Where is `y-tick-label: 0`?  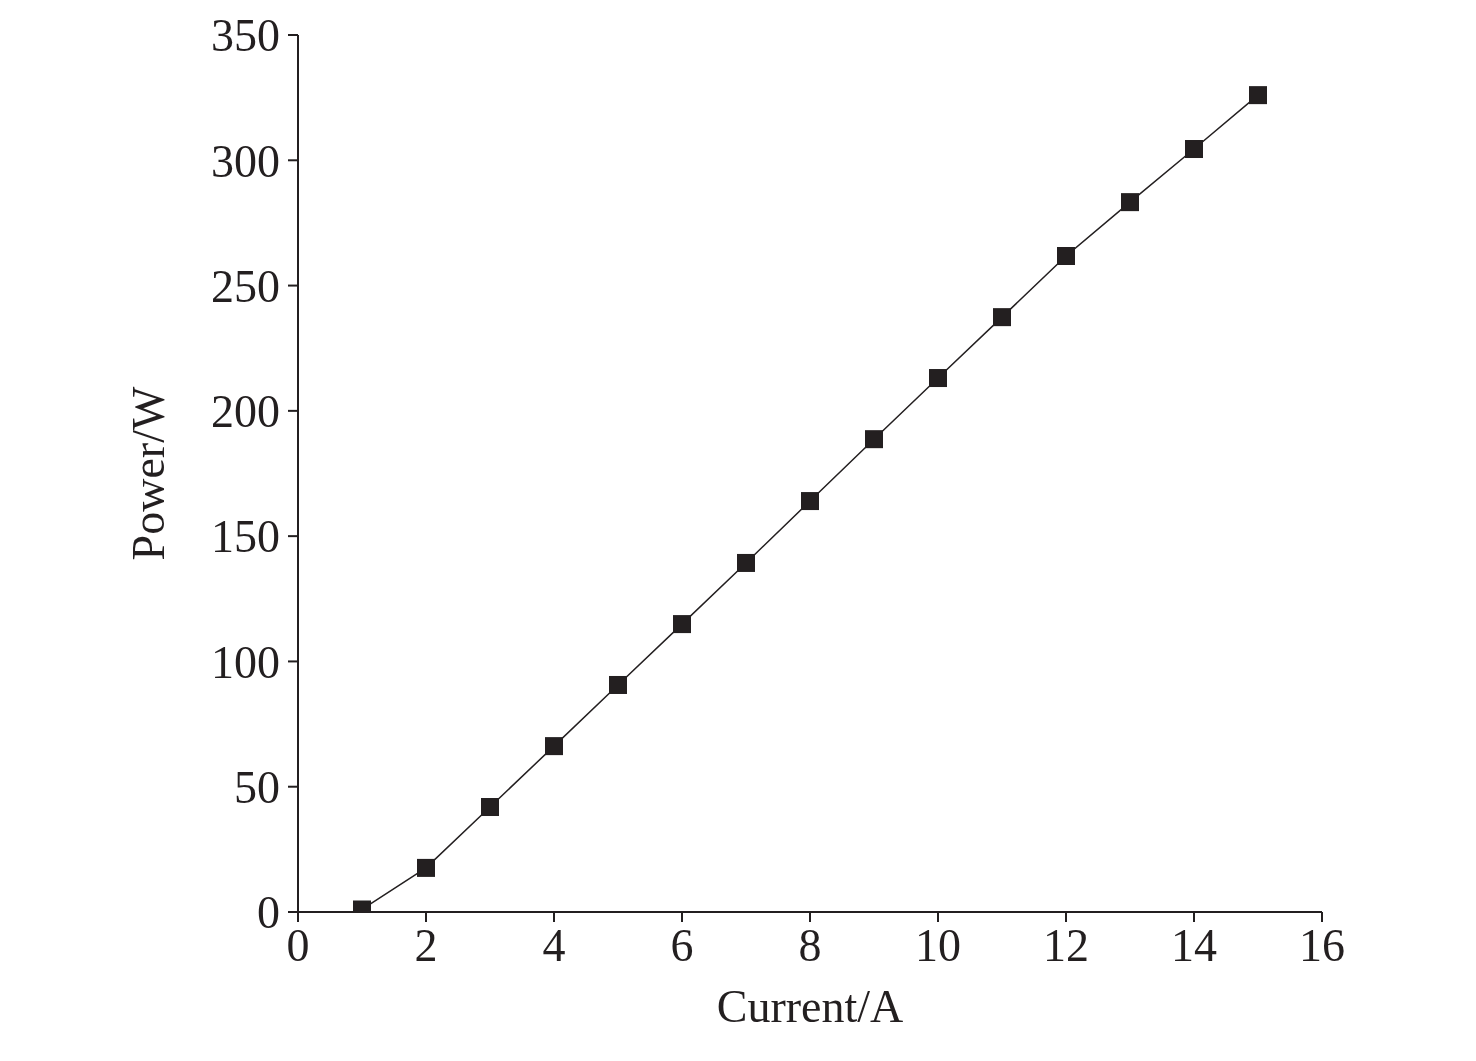
y-tick-label: 0 is located at coordinates (268, 913).